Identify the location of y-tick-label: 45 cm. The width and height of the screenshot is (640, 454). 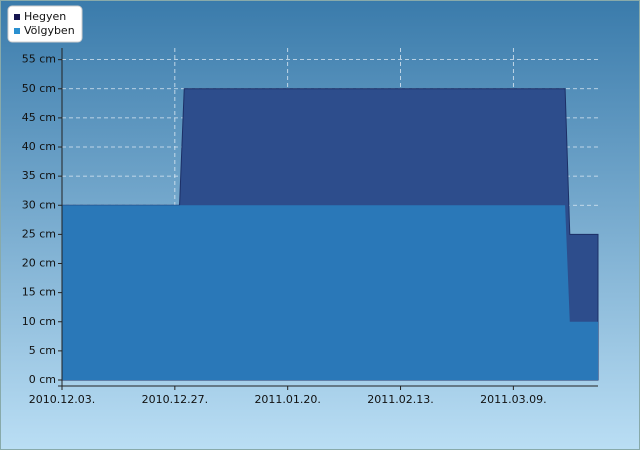
(39, 117).